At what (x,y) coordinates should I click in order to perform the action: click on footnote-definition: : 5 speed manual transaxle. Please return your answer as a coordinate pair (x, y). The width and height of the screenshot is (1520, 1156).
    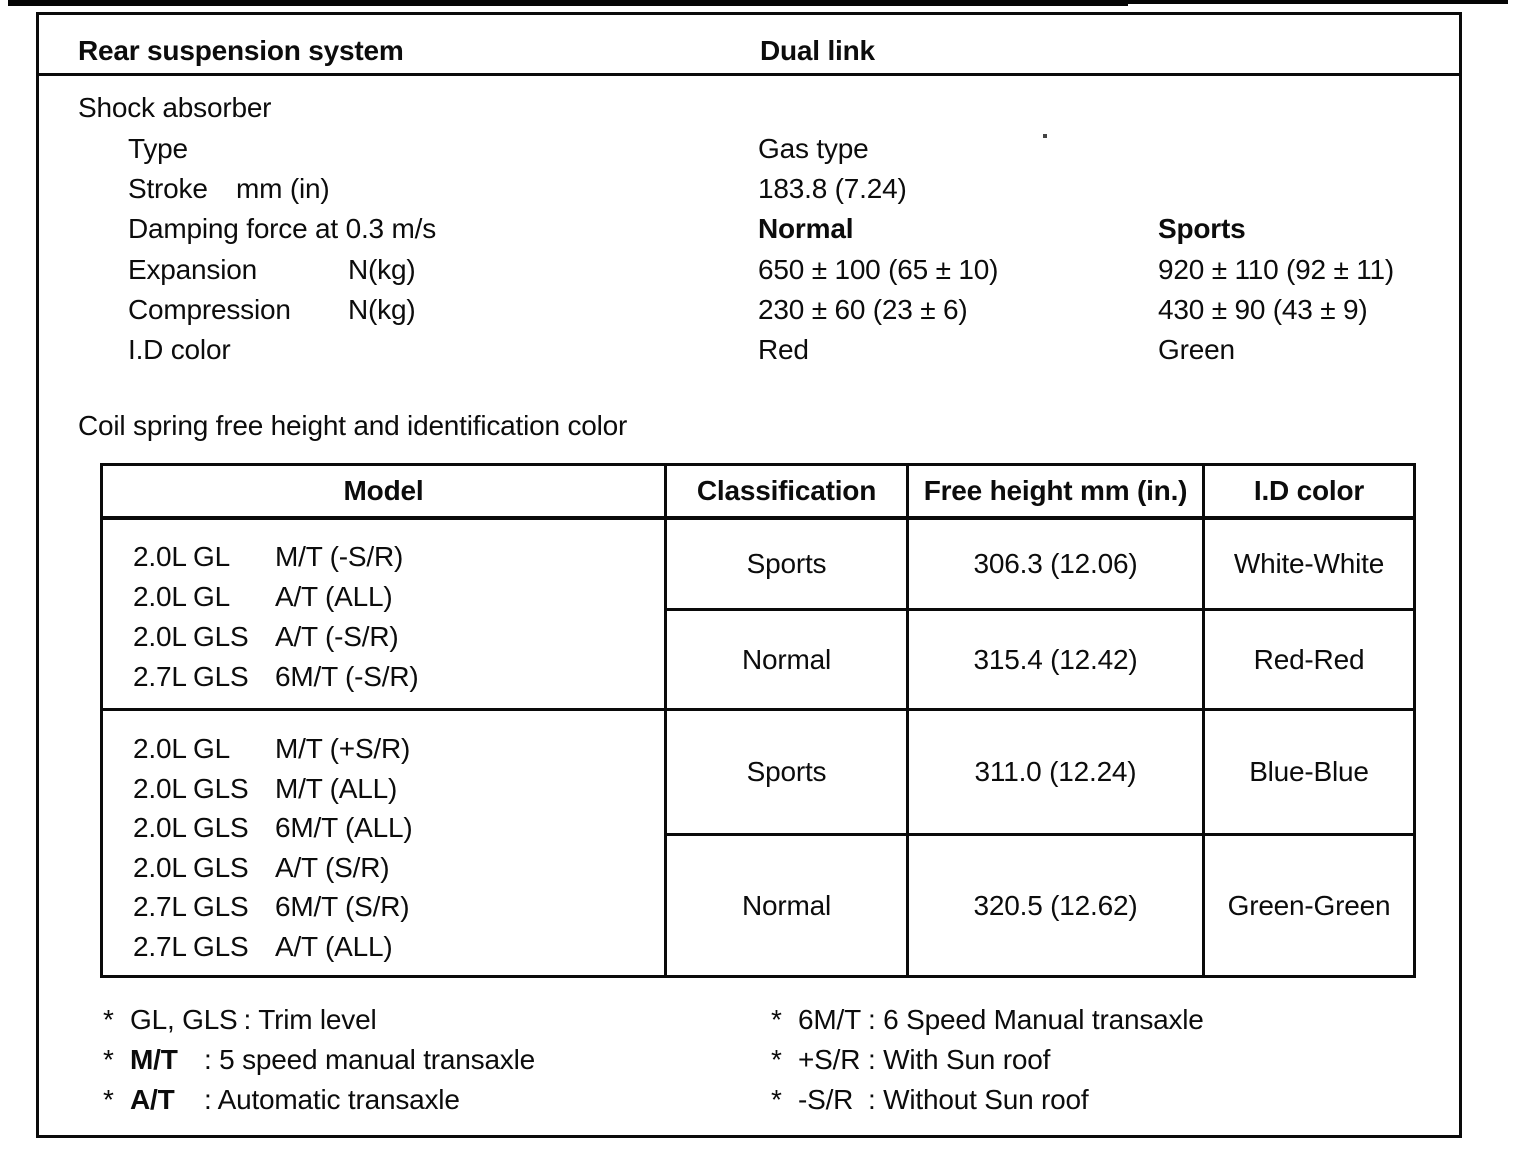
    Looking at the image, I should click on (370, 1059).